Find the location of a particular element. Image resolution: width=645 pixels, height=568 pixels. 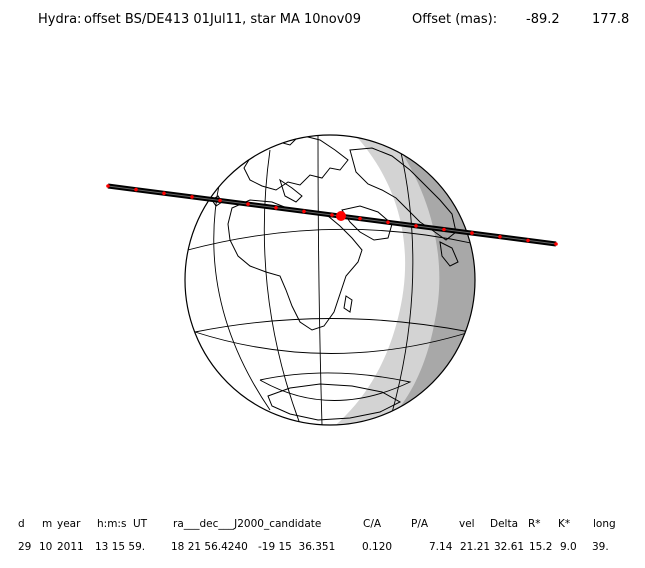

val-dec: -19 15 36.351 is located at coordinates (297, 547).